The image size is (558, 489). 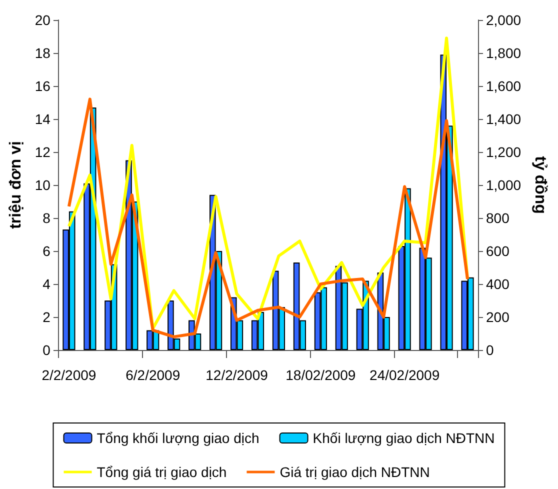 I want to click on x-tick-label: 24/02/2009, so click(x=405, y=375).